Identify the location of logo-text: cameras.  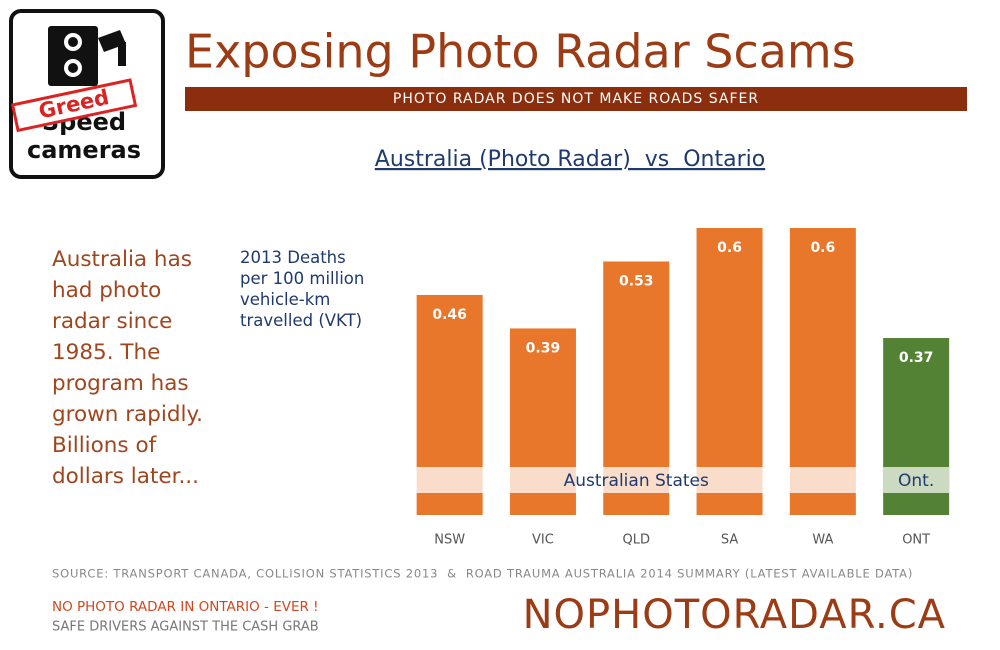
(84, 150).